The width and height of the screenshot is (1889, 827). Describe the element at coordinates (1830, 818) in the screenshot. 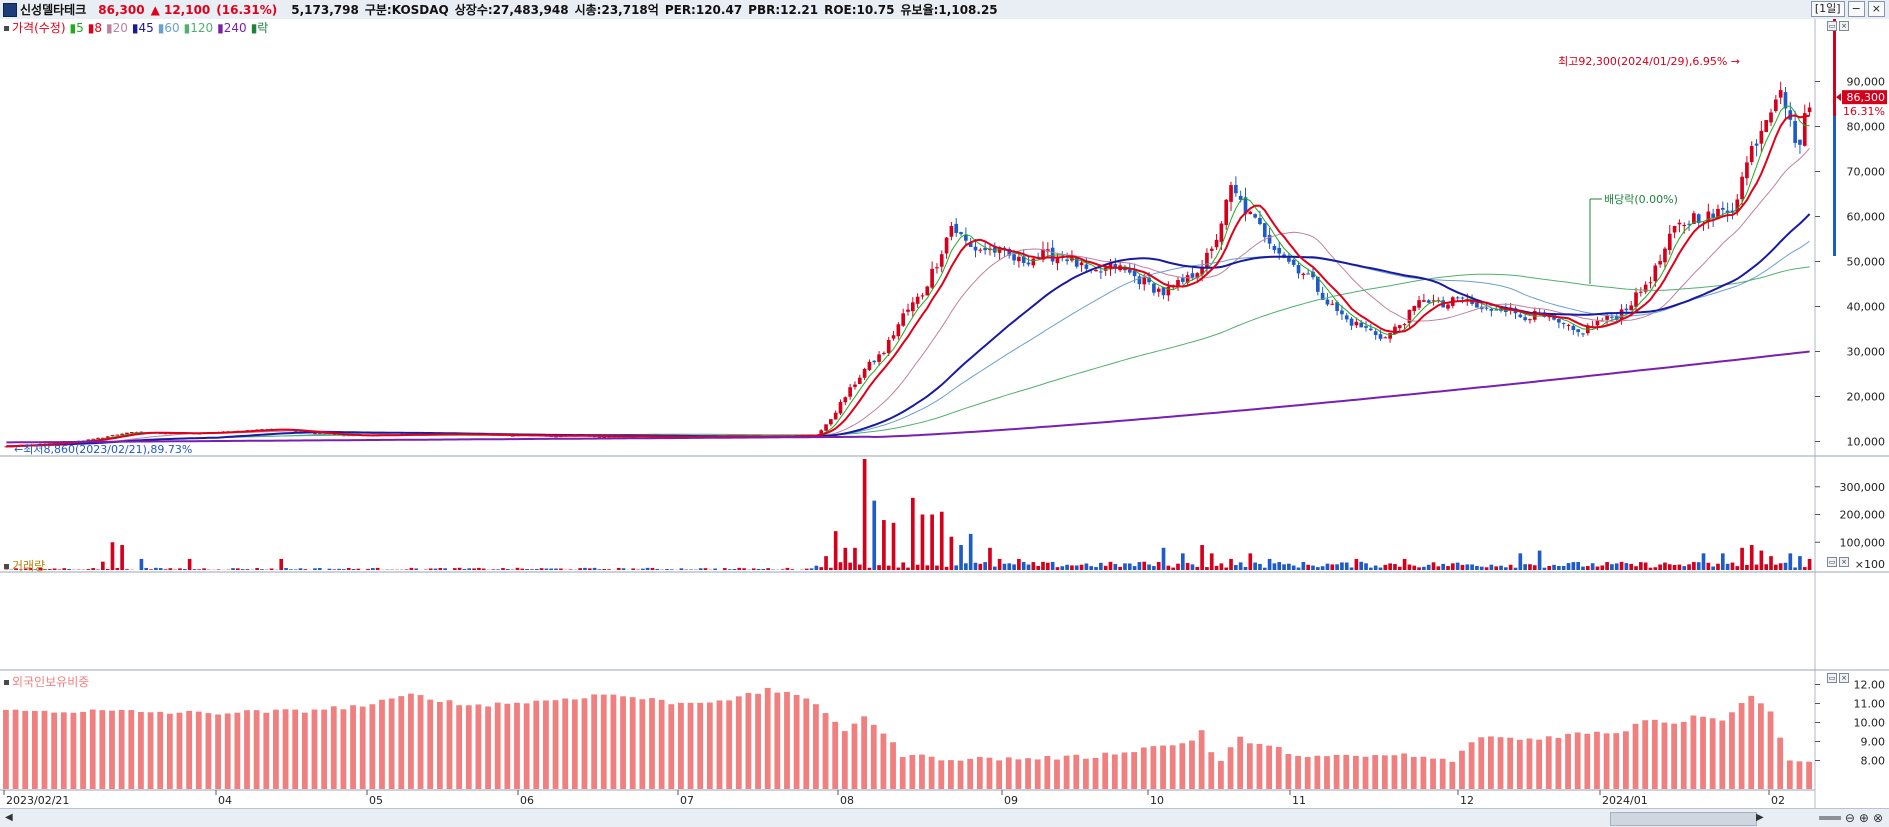

I see `zoom-slider-icon: ═══` at that location.